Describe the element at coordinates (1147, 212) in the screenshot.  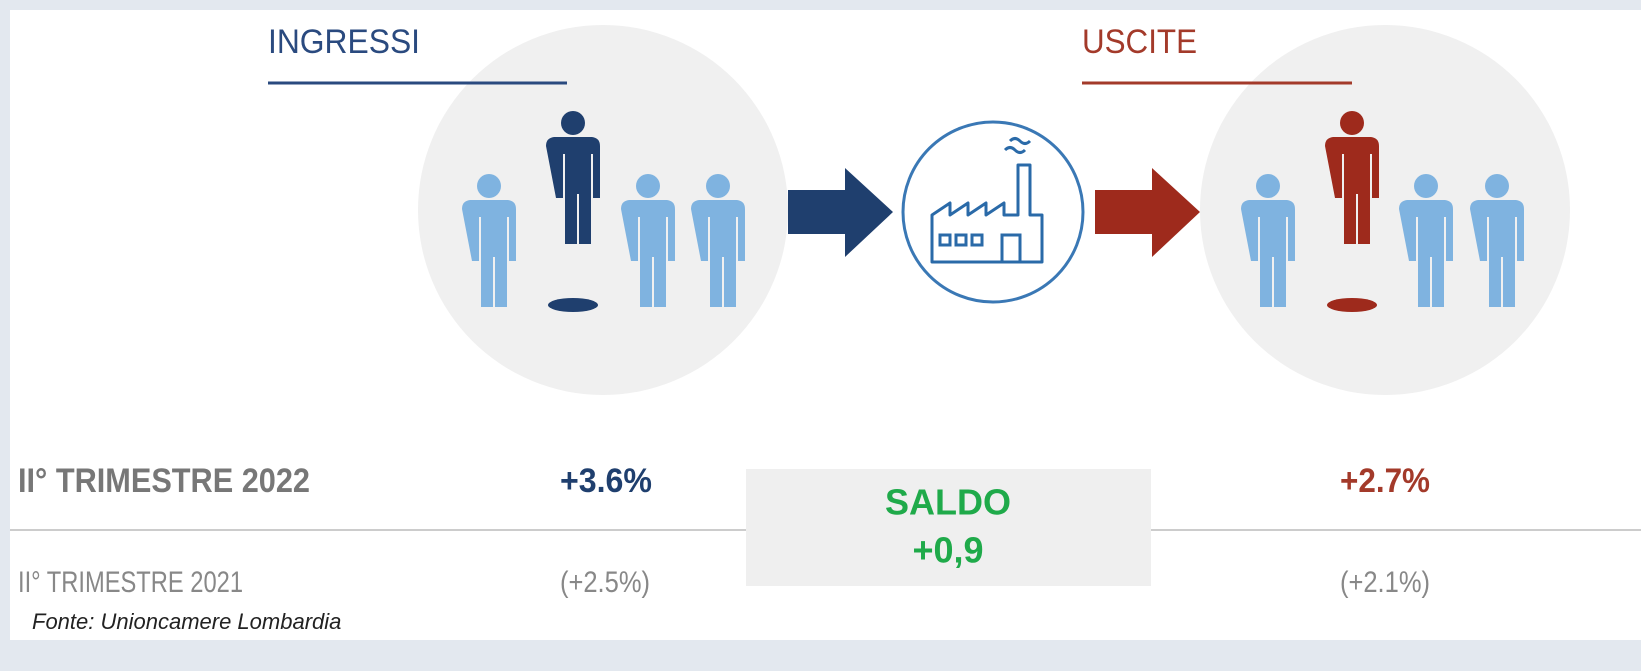
I see `arrow-out` at that location.